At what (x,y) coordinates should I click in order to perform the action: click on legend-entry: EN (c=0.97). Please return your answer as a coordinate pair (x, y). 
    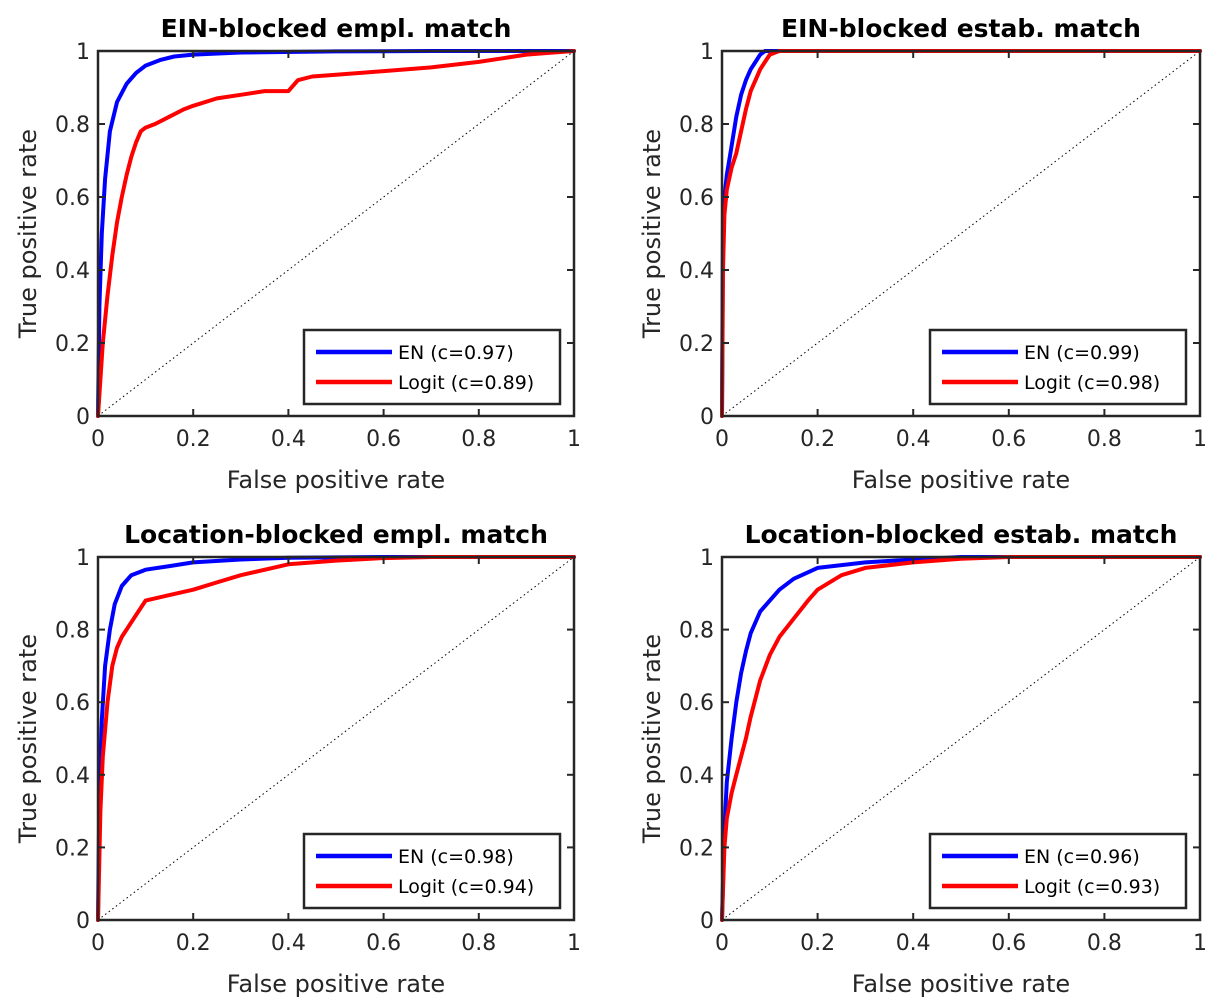
    Looking at the image, I should click on (456, 353).